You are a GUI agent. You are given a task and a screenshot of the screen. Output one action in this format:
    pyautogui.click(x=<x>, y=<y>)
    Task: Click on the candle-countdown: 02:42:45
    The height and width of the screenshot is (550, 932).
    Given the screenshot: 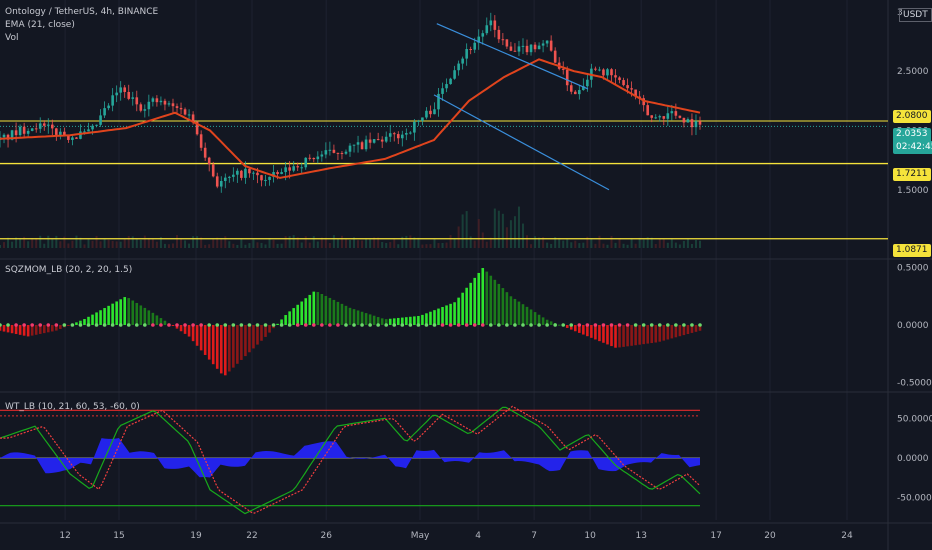 What is the action you would take?
    pyautogui.click(x=912, y=147)
    